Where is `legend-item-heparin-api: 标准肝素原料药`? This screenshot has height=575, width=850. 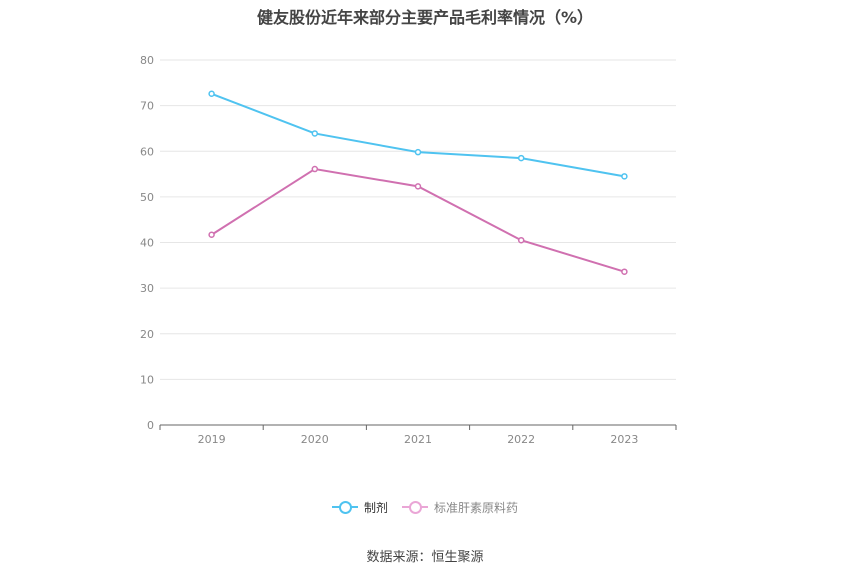 legend-item-heparin-api: 标准肝素原料药 is located at coordinates (460, 507).